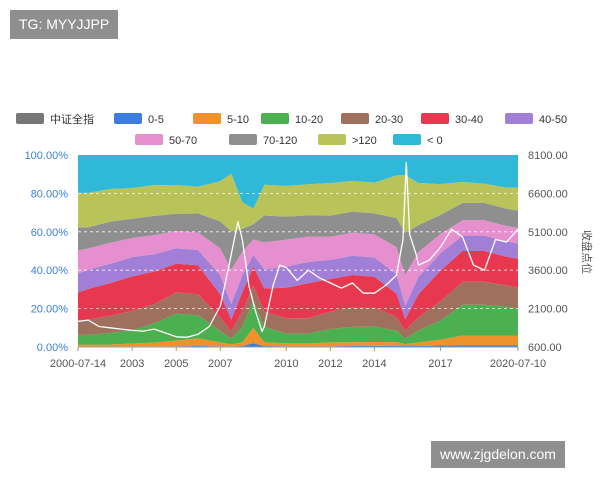  I want to click on y-right-tick-label: 6600.00, so click(548, 194).